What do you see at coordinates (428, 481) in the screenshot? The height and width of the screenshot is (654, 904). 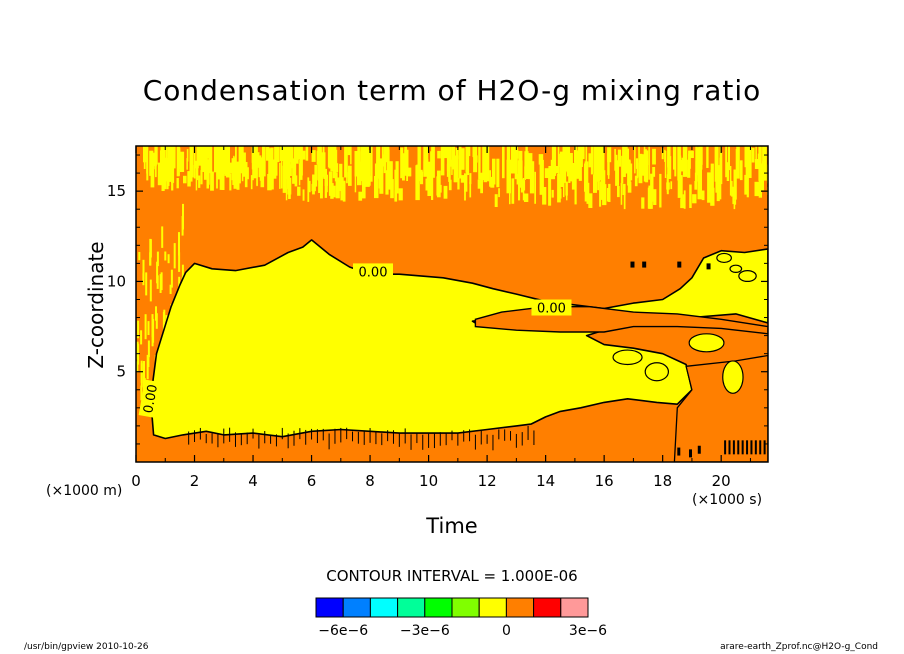 I see `x-tick-label: 10` at bounding box center [428, 481].